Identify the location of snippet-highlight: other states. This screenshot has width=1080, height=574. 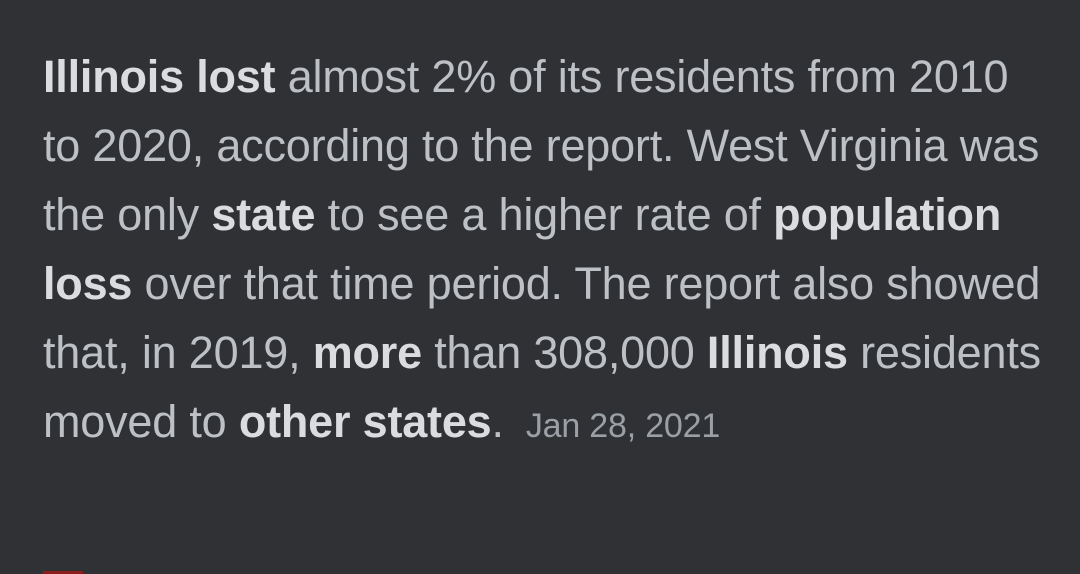
(365, 421).